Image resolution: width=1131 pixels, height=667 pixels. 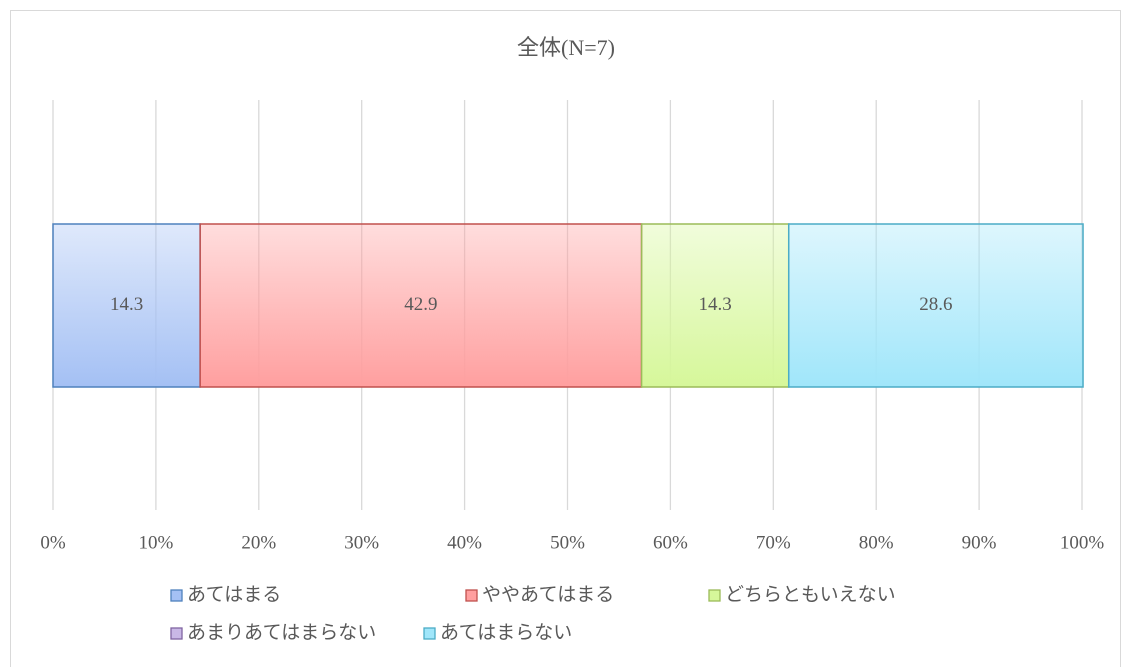 I want to click on data-label: 28.6, so click(x=935, y=304).